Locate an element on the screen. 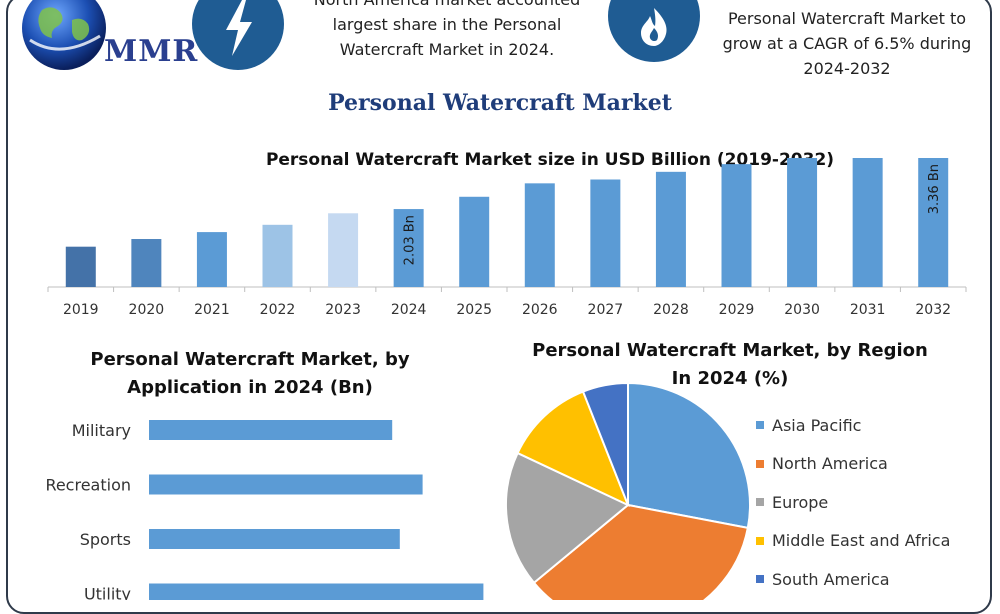  size-bar-2026 is located at coordinates (539, 235).